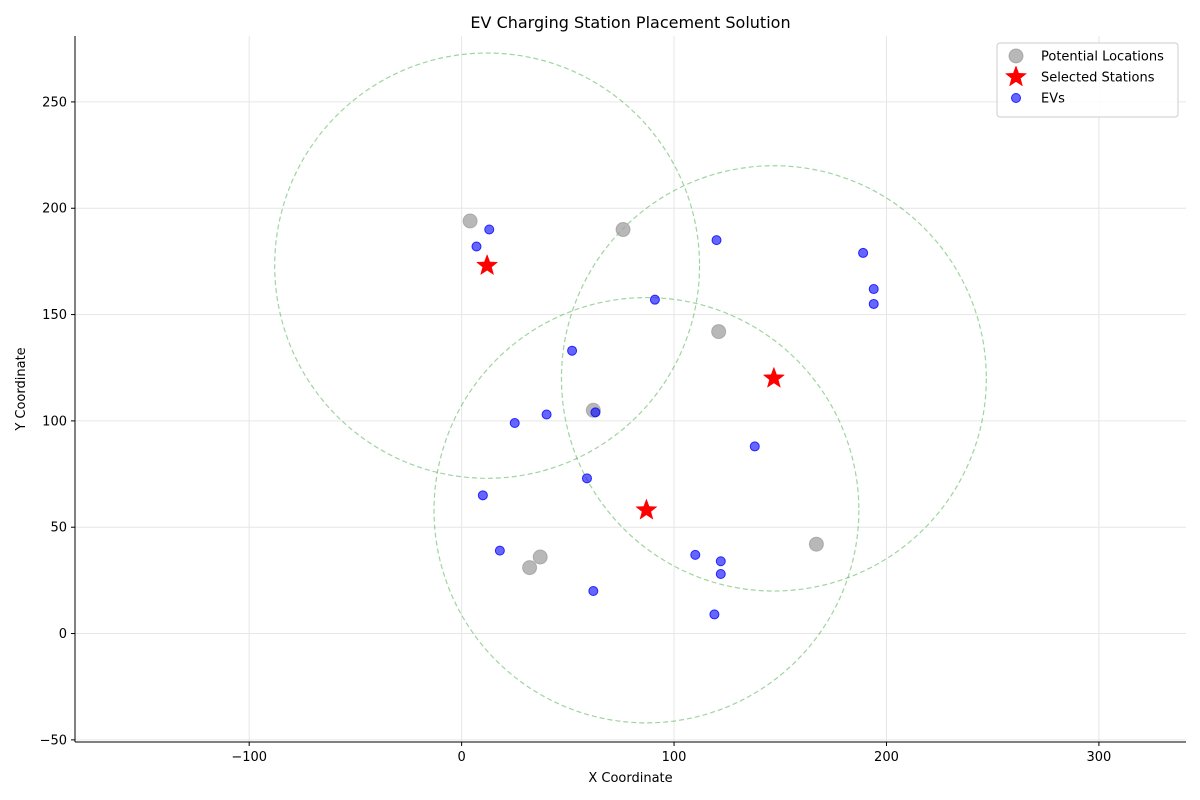 This screenshot has width=1200, height=800. I want to click on y-tick-label: 50, so click(58, 528).